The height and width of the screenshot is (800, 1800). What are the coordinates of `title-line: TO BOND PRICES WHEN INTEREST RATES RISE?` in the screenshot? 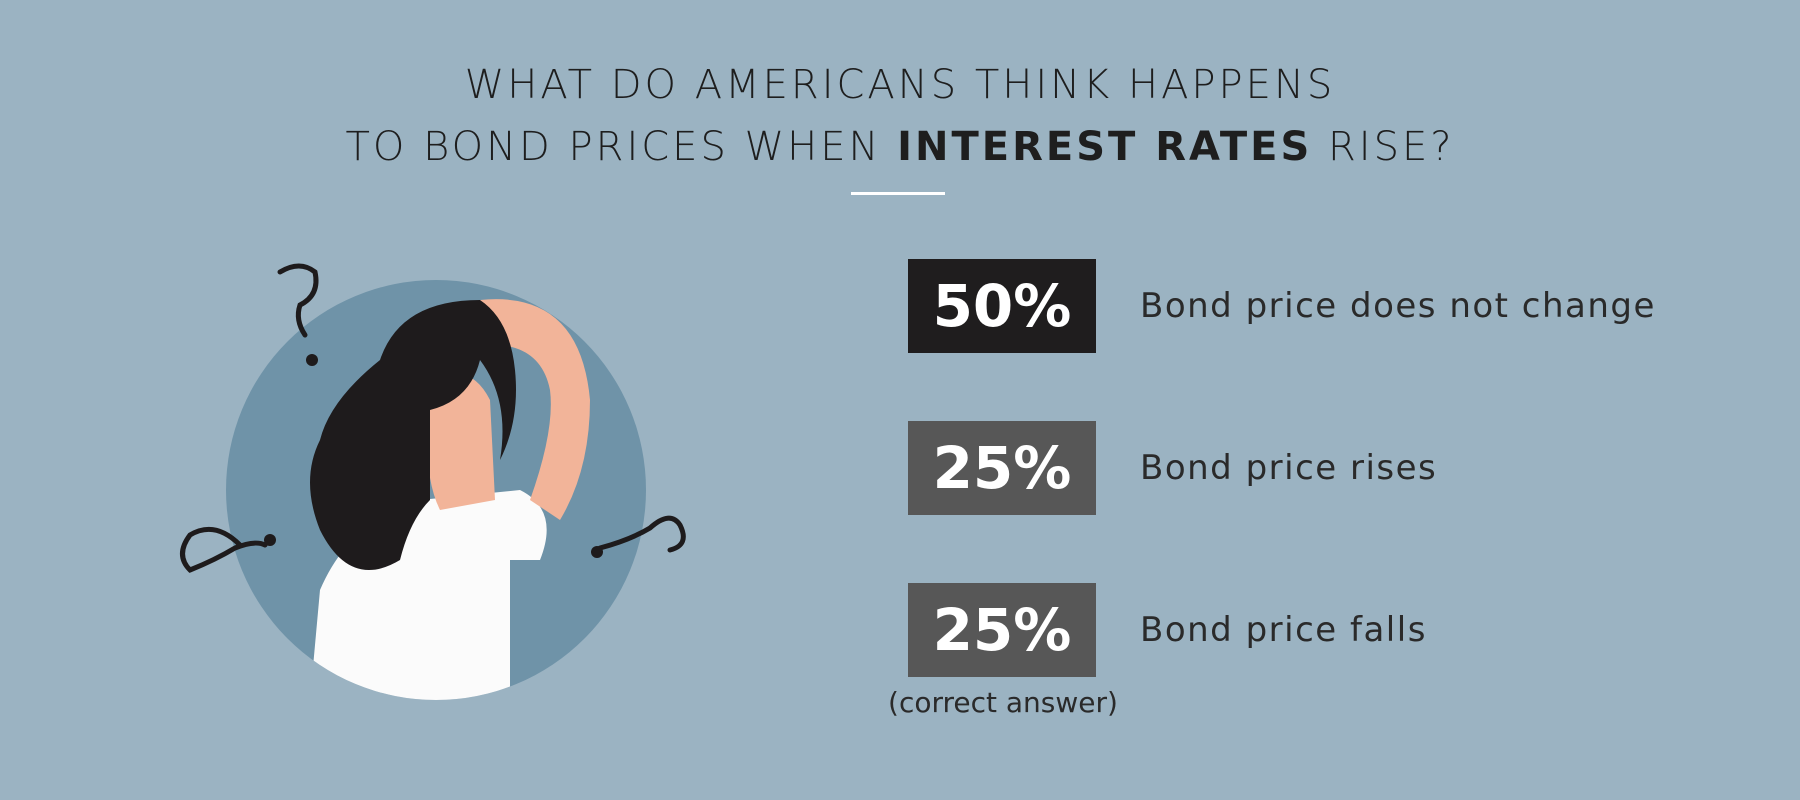 It's located at (900, 147).